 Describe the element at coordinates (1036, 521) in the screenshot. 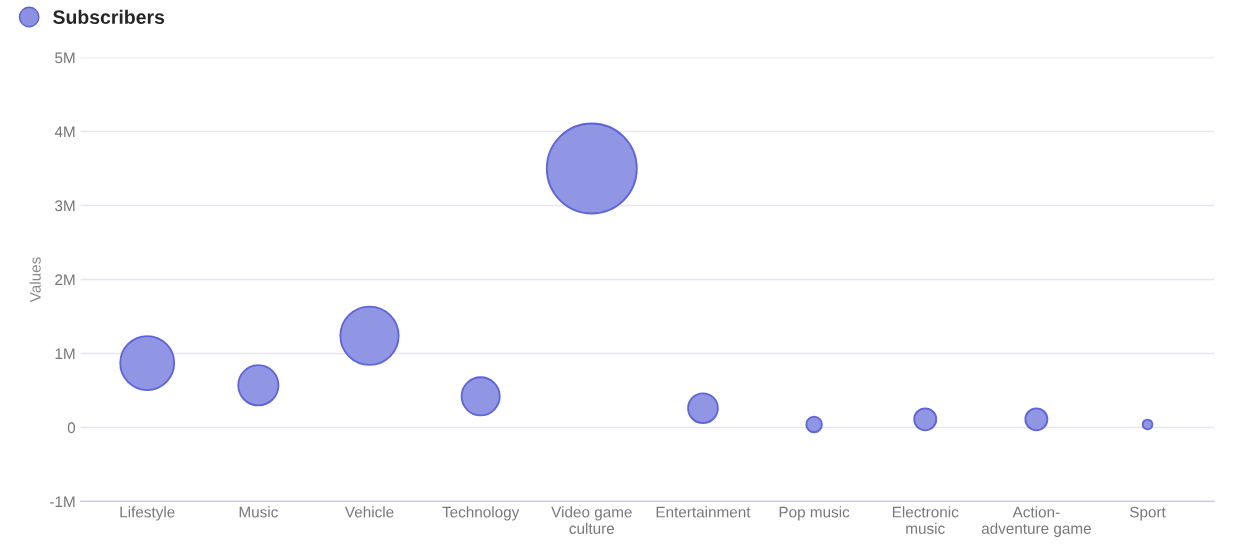

I see `x-tick-label: Action- adventure game` at that location.